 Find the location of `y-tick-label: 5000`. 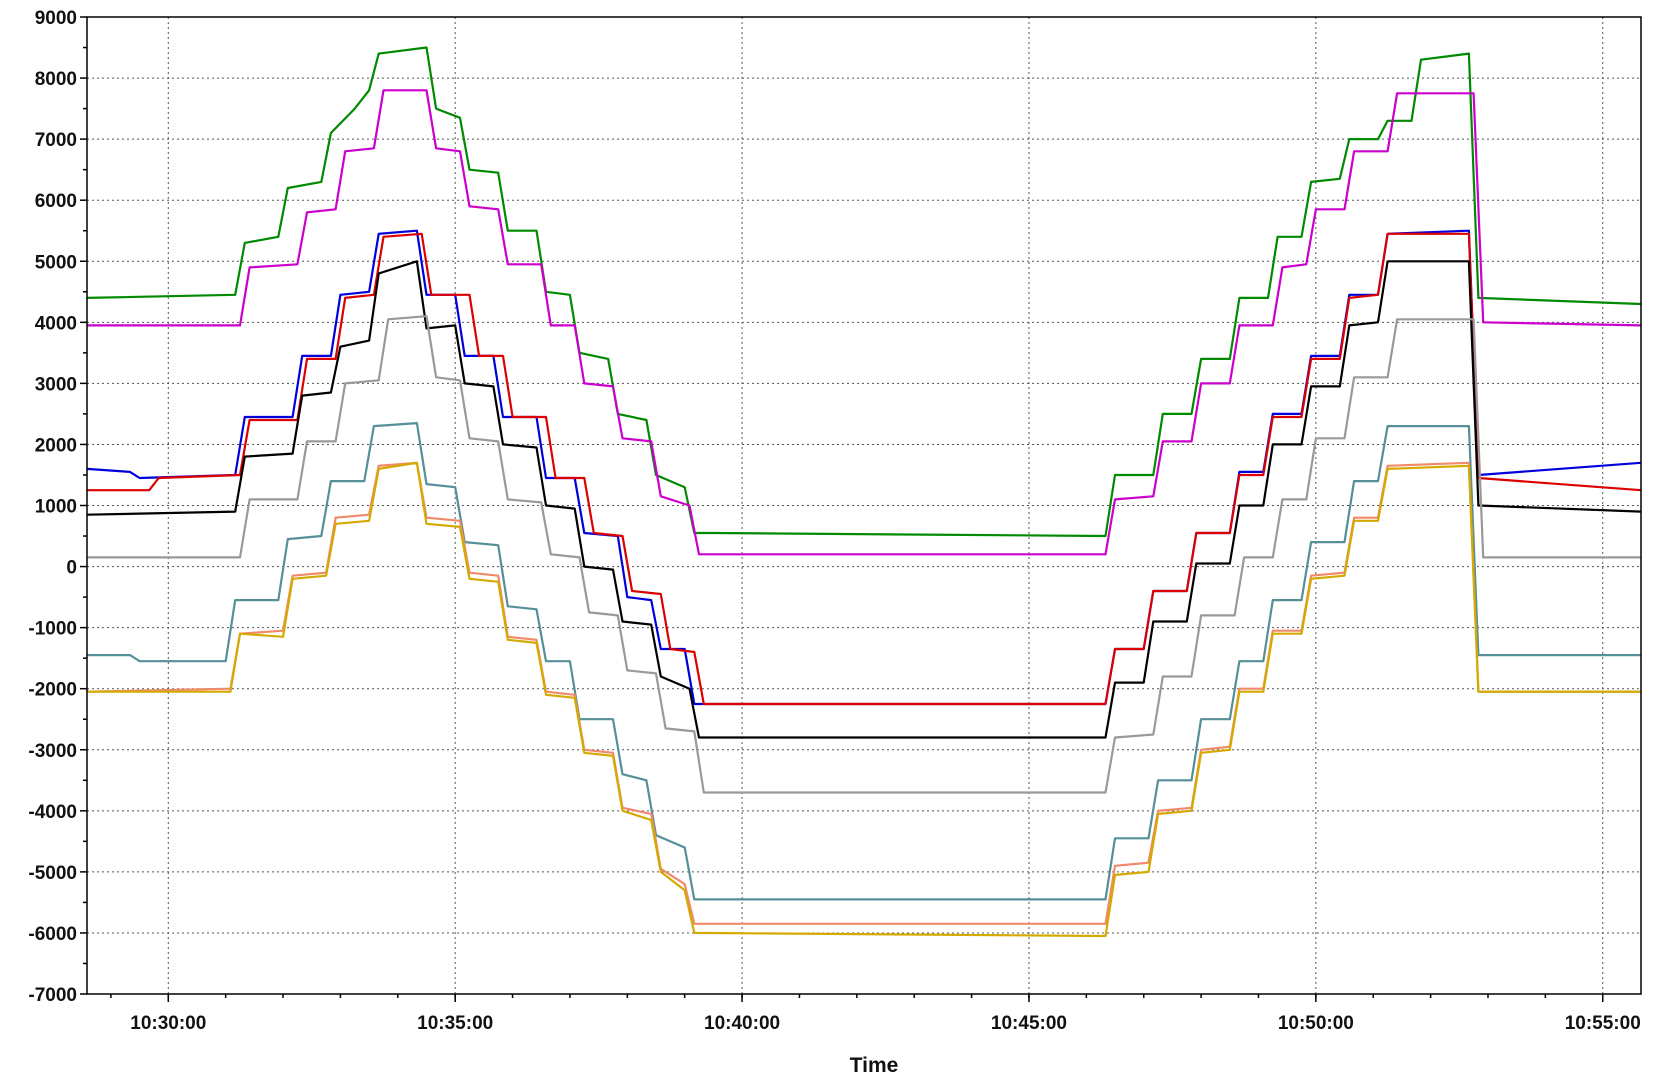

y-tick-label: 5000 is located at coordinates (56, 262).